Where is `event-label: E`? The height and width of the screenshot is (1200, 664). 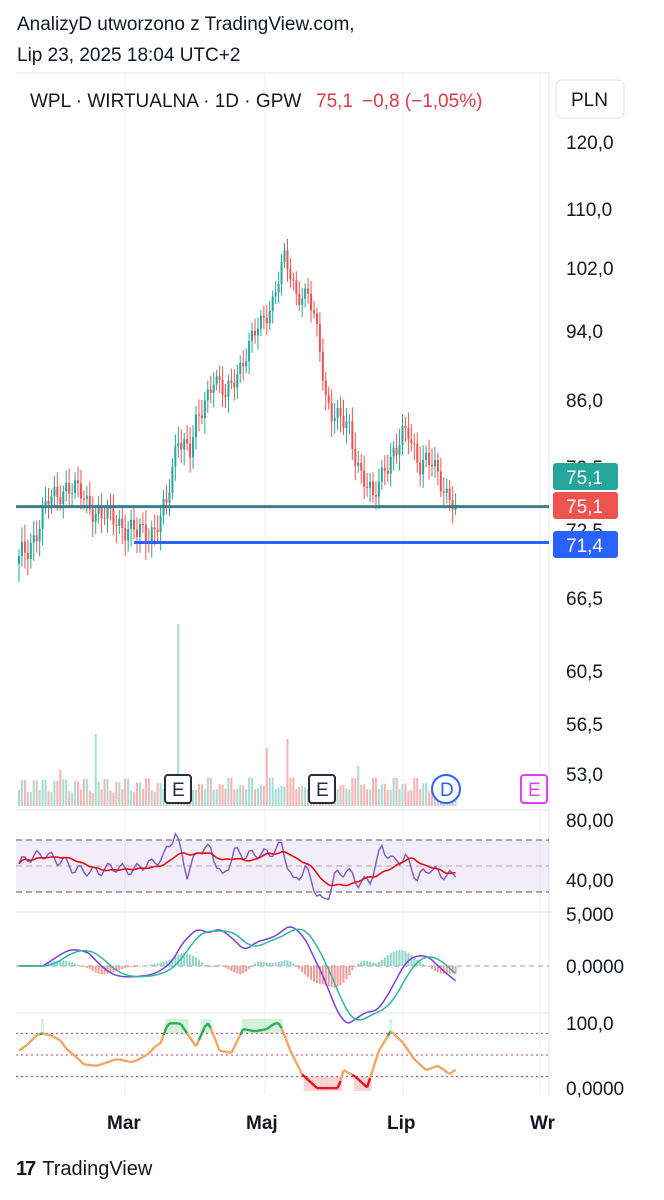
event-label: E is located at coordinates (322, 790).